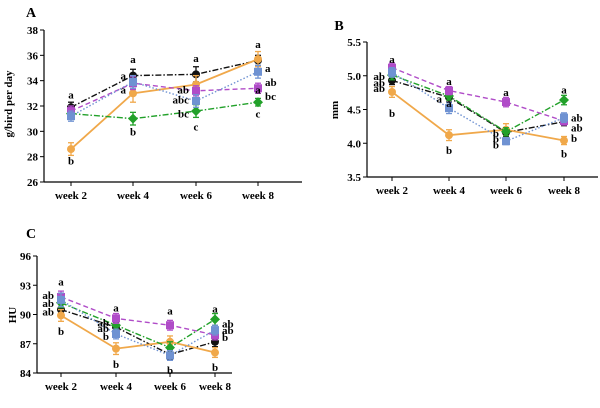 This screenshot has width=600, height=408. What do you see at coordinates (31, 13) in the screenshot?
I see `panel-letter: A` at bounding box center [31, 13].